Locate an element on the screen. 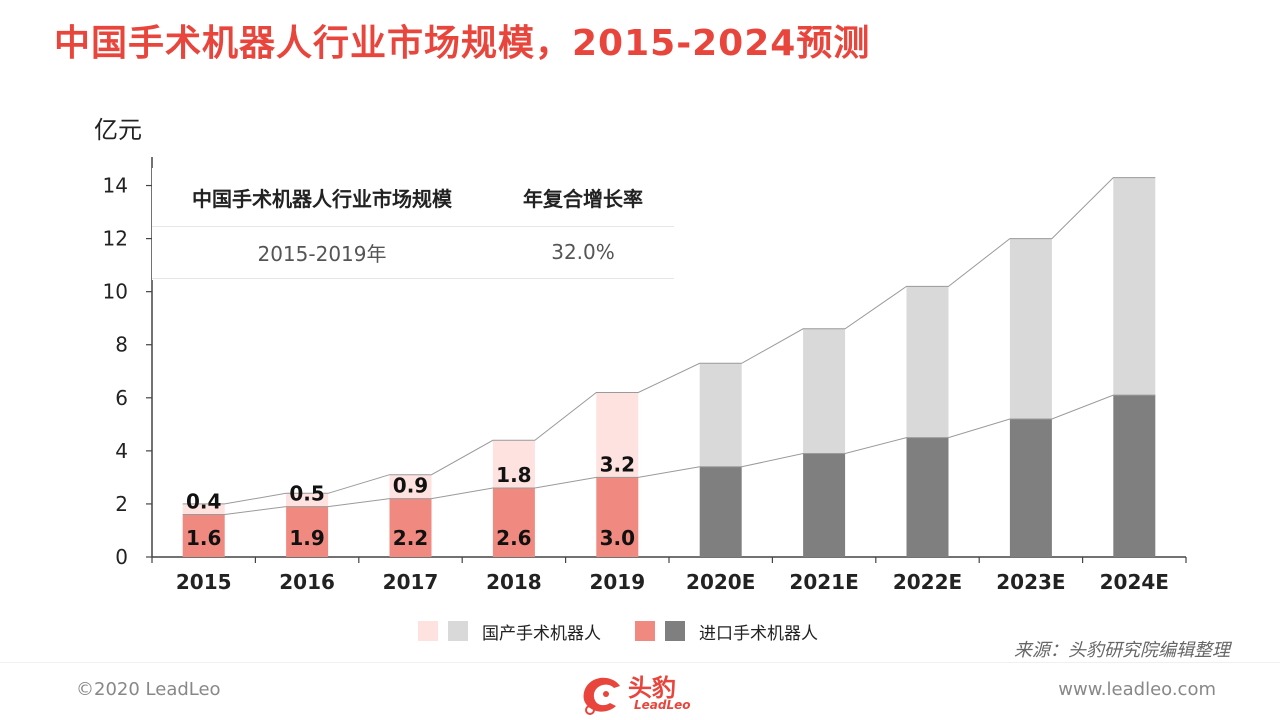 The height and width of the screenshot is (720, 1280). y-axis-unit: 亿元 is located at coordinates (118, 130).